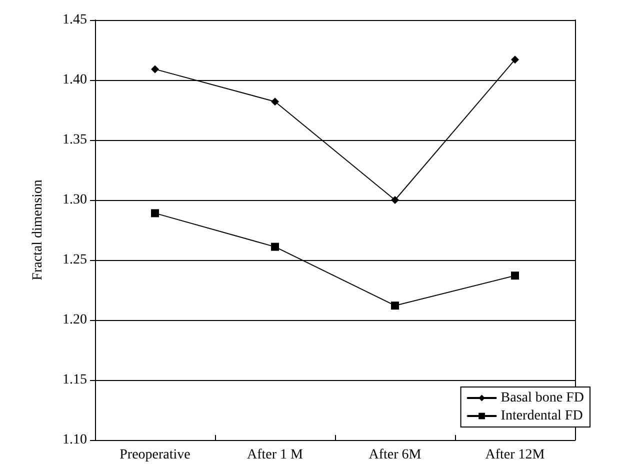 This screenshot has height=475, width=620. Describe the element at coordinates (542, 398) in the screenshot. I see `legend-label: Basal bone FD` at that location.